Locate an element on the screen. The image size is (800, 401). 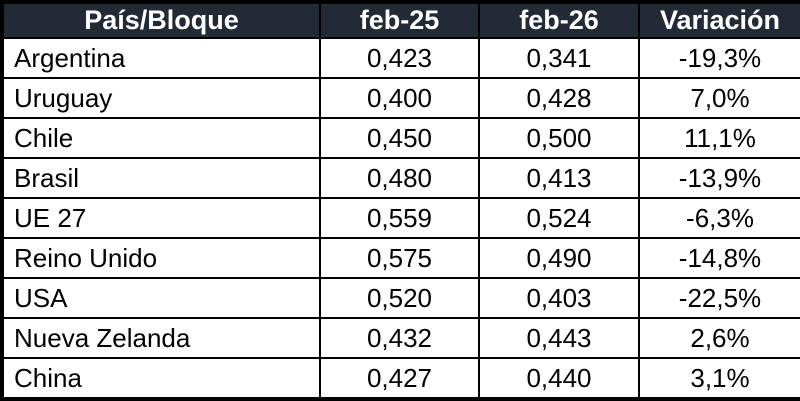
cell-feb25: 0,450 is located at coordinates (399, 138).